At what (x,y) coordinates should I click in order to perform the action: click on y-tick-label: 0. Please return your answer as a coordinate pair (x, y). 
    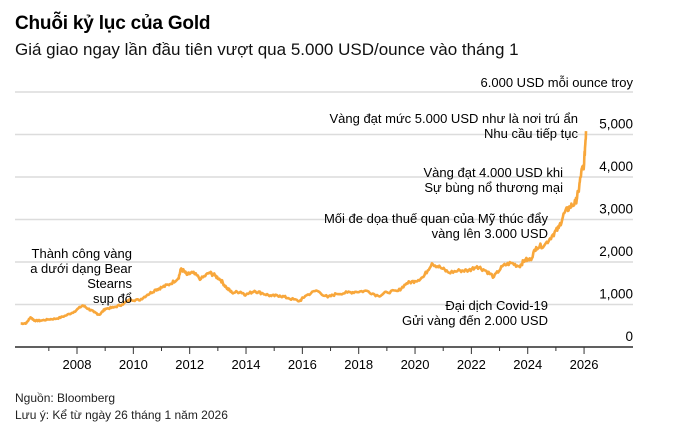
    Looking at the image, I should click on (629, 336).